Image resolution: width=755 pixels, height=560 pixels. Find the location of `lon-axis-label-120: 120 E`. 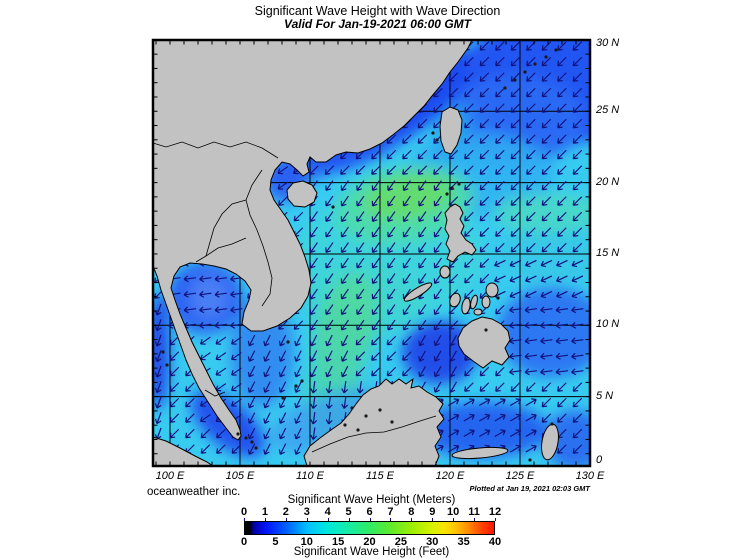

lon-axis-label-120: 120 E is located at coordinates (450, 476).